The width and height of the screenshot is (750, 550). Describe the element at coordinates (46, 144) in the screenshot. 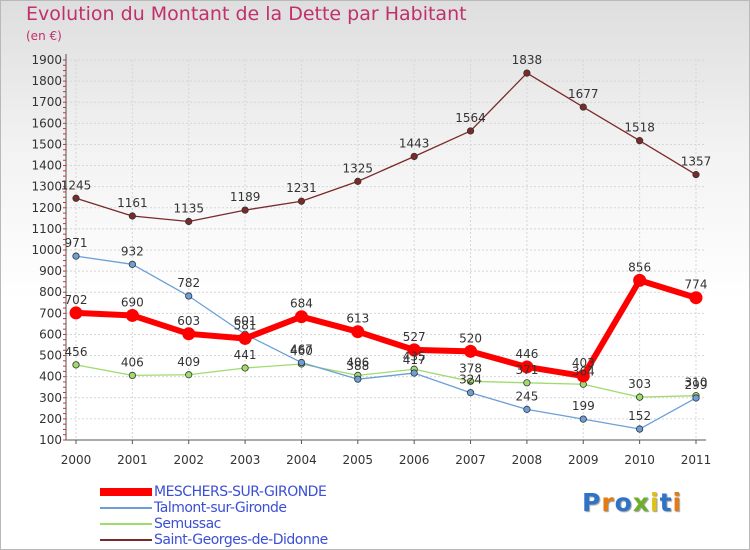

I see `y-tick-label: 1500` at that location.